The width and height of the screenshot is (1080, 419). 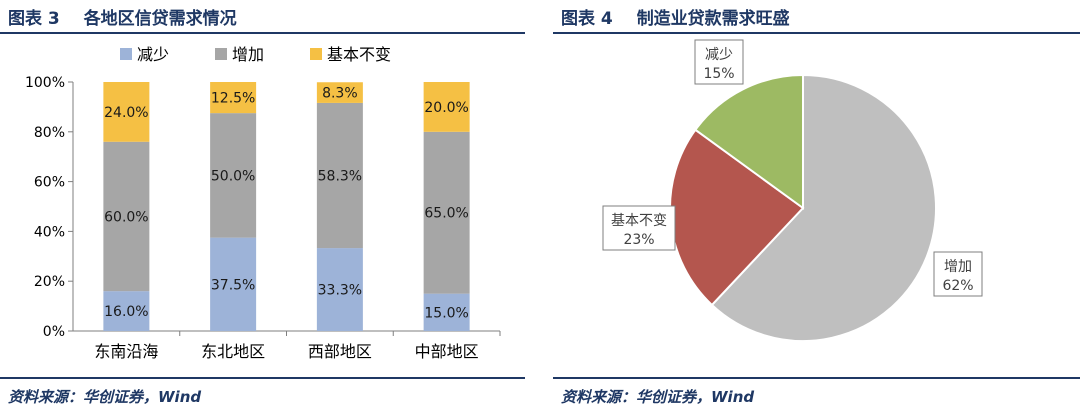 What do you see at coordinates (606, 19) in the screenshot?
I see `figure-4-number: 4` at bounding box center [606, 19].